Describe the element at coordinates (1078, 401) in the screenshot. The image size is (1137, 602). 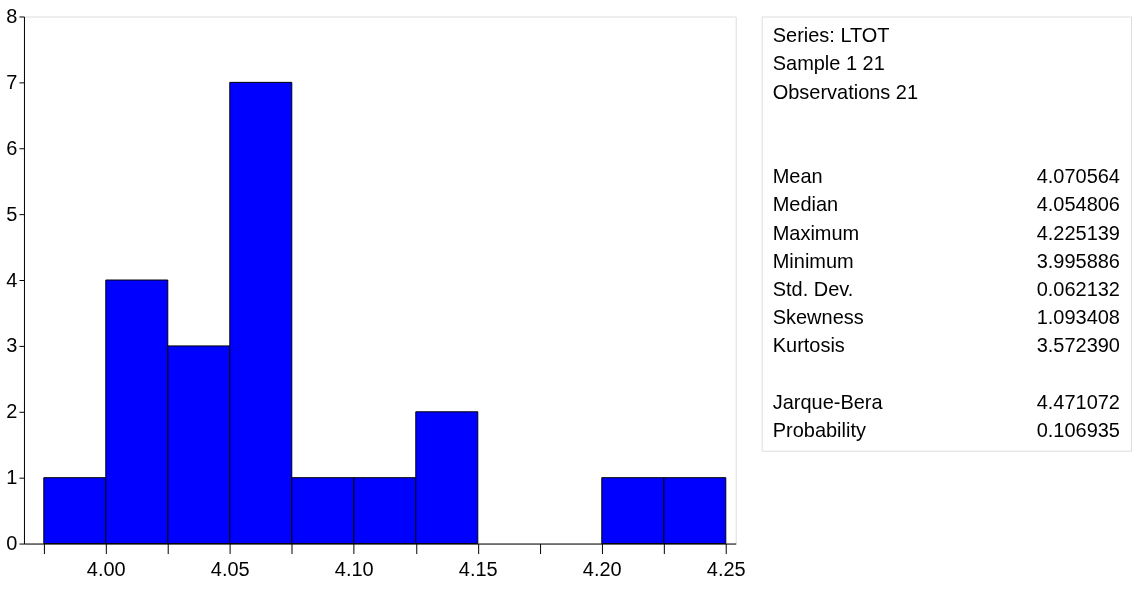
I see `text: 4.471072` at that location.